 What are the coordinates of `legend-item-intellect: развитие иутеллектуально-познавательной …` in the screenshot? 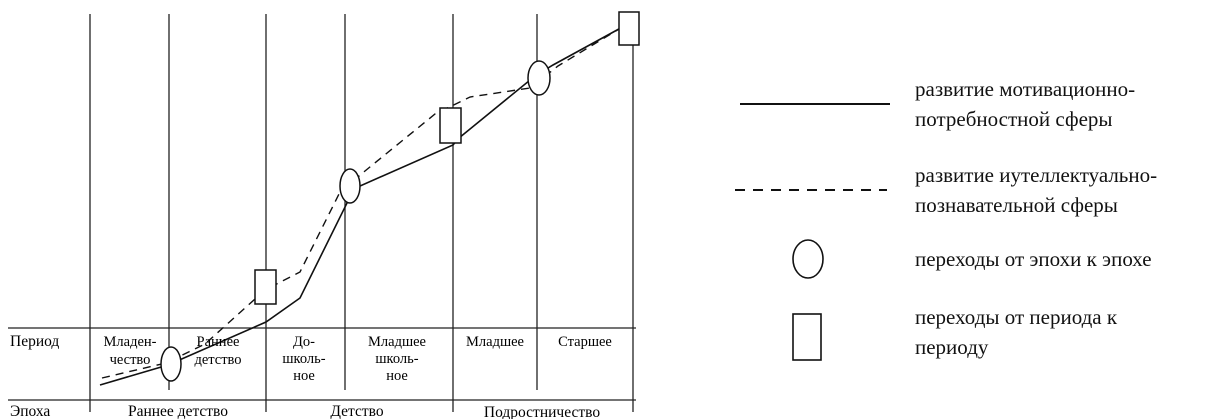 It's located at (980, 195).